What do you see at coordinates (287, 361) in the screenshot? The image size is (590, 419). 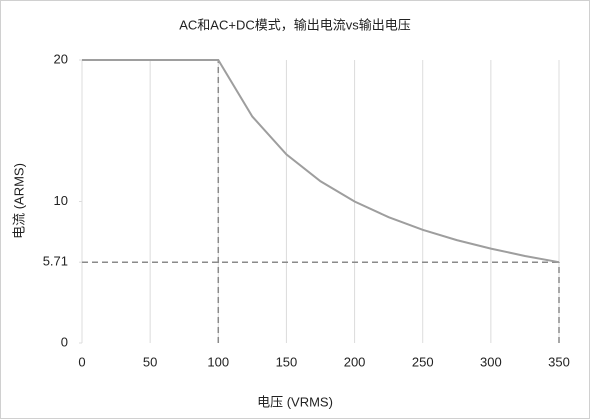 I see `x-tick-label: 150` at bounding box center [287, 361].